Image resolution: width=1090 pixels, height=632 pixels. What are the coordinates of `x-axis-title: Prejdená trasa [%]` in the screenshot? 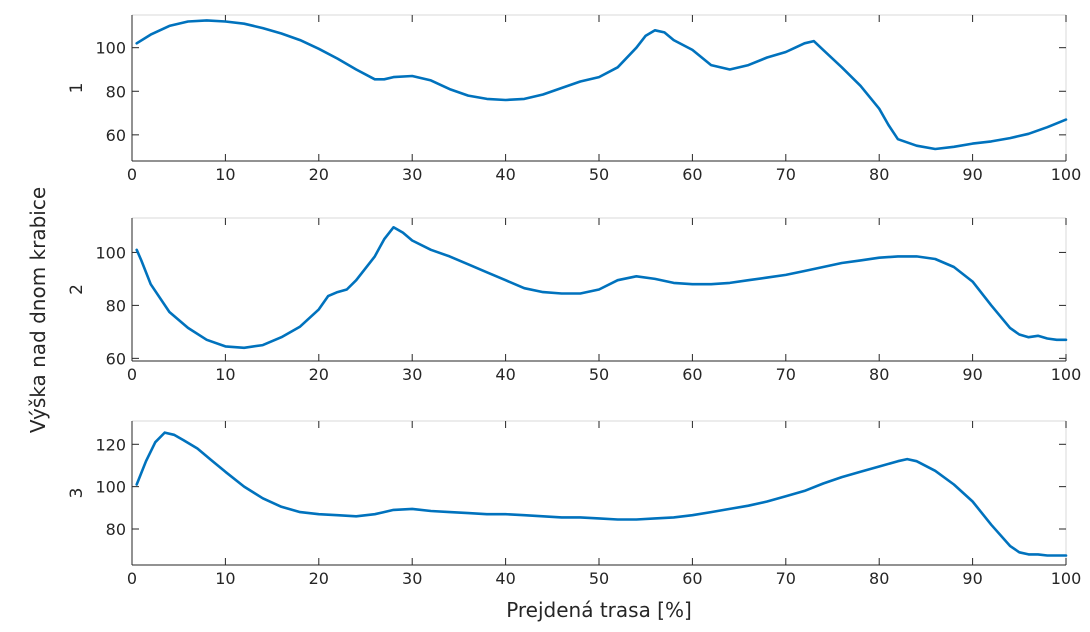 It's located at (599, 610).